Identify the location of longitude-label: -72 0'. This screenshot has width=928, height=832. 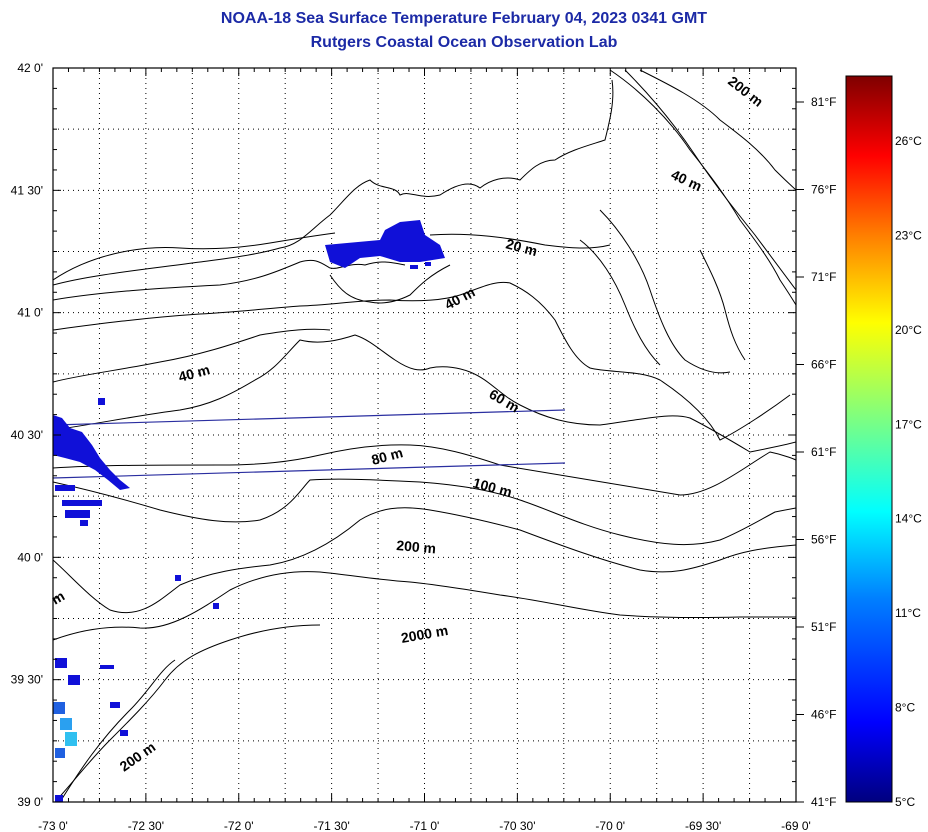
(239, 825).